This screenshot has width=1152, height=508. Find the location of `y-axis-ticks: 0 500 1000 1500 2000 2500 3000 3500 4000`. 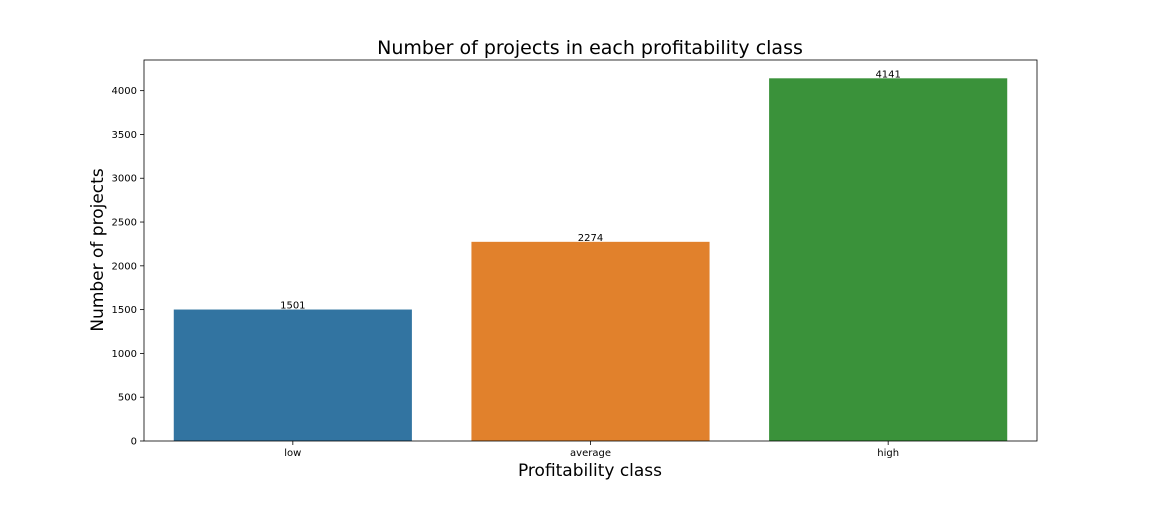

y-axis-ticks: 0 500 1000 1500 2000 2500 3000 3500 4000 is located at coordinates (128, 267).